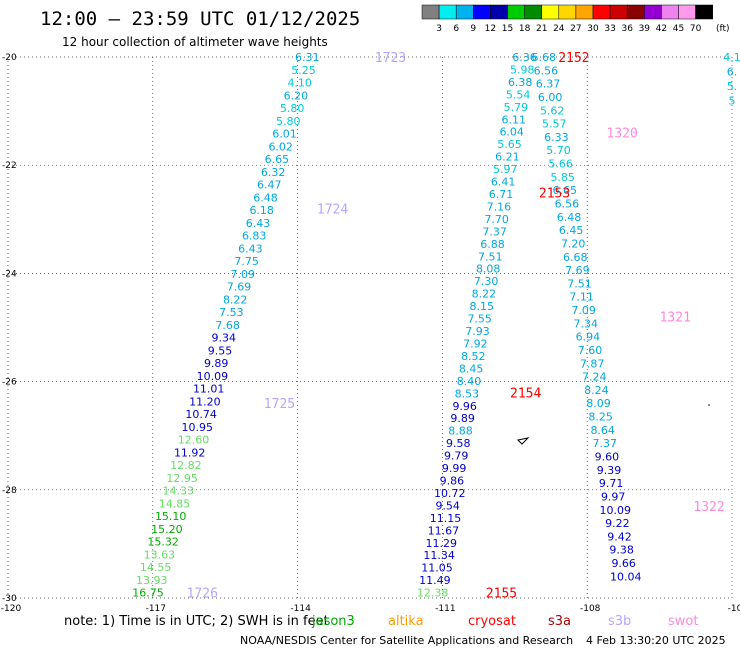  What do you see at coordinates (607, 457) in the screenshot?
I see `wave-height-value: 9.60` at bounding box center [607, 457].